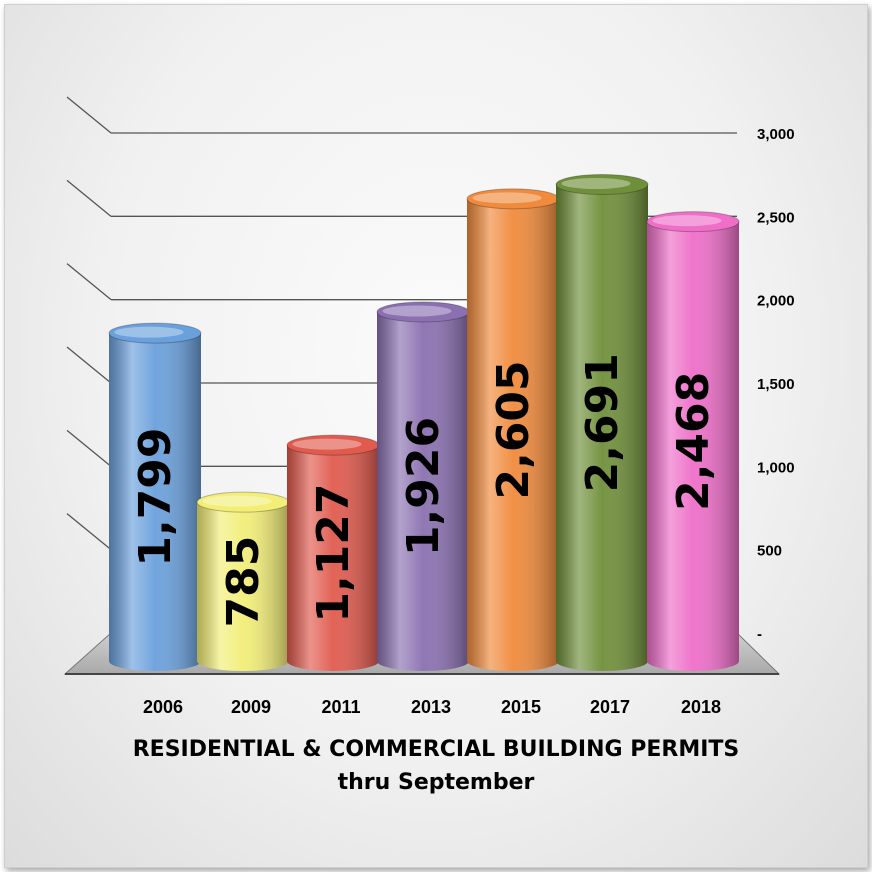 The height and width of the screenshot is (872, 872). What do you see at coordinates (776, 467) in the screenshot?
I see `y-tick-label: 1,000` at bounding box center [776, 467].